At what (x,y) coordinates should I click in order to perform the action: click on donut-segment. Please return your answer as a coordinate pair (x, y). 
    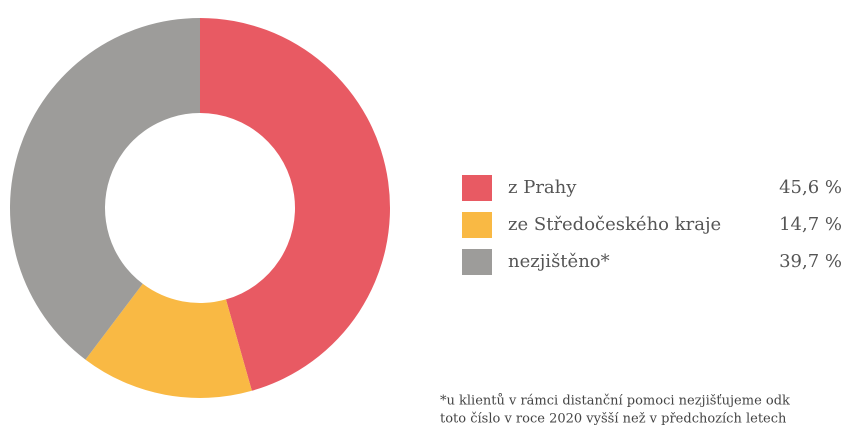
    Looking at the image, I should click on (168, 340).